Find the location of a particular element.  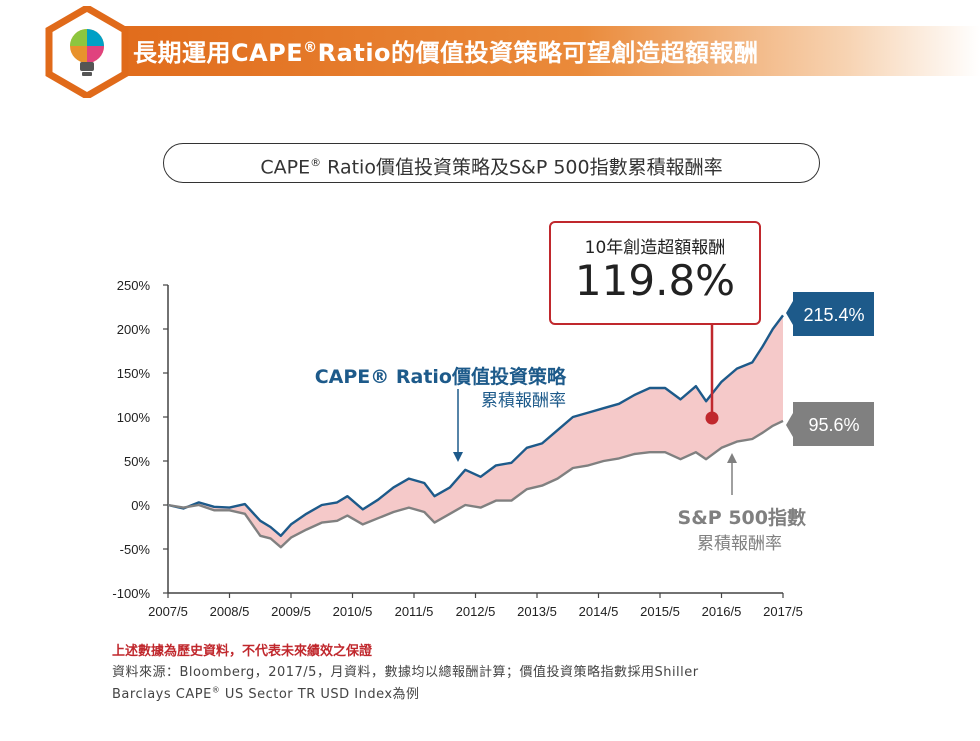

callout-value: 119.8% is located at coordinates (655, 280).